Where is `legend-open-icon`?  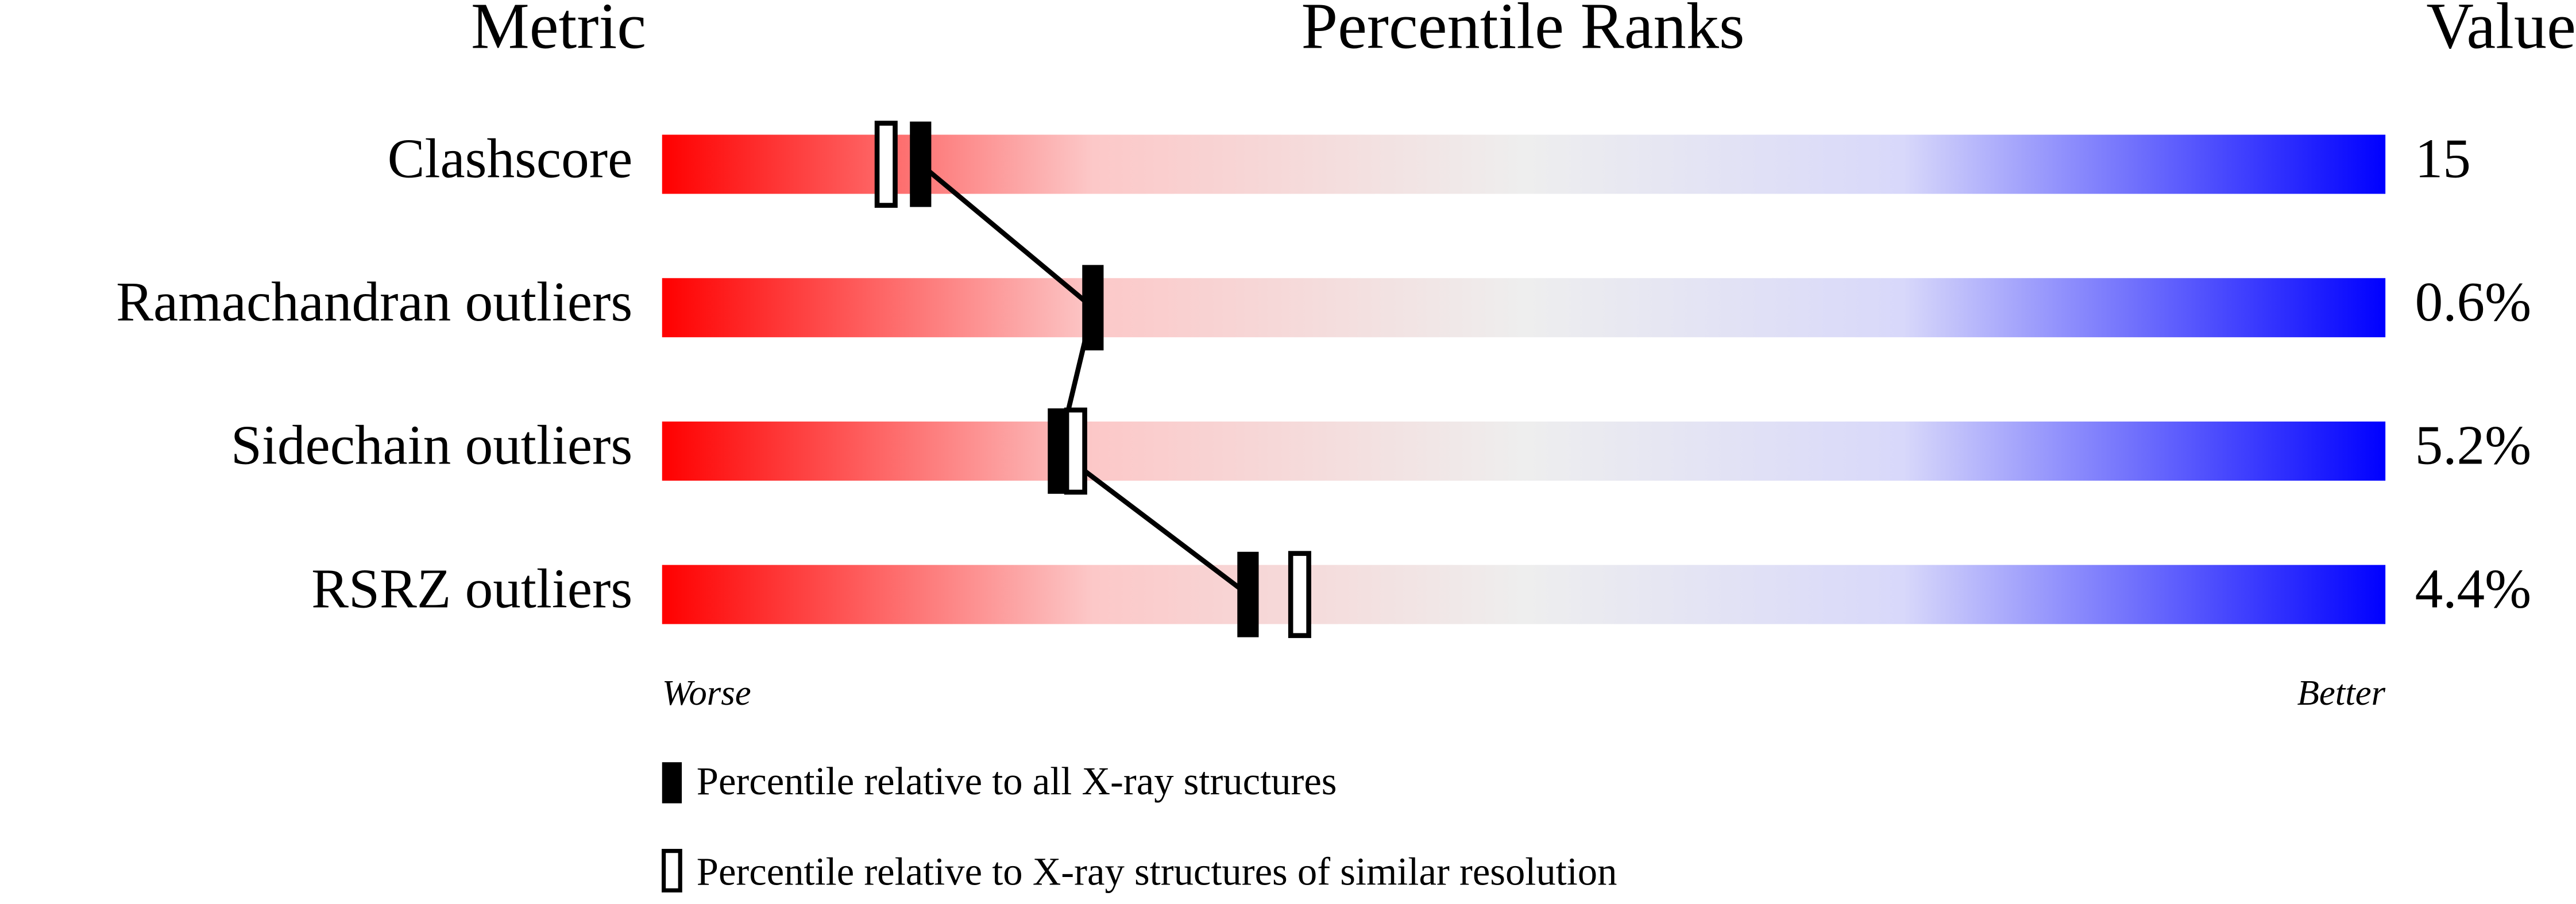 legend-open-icon is located at coordinates (672, 871).